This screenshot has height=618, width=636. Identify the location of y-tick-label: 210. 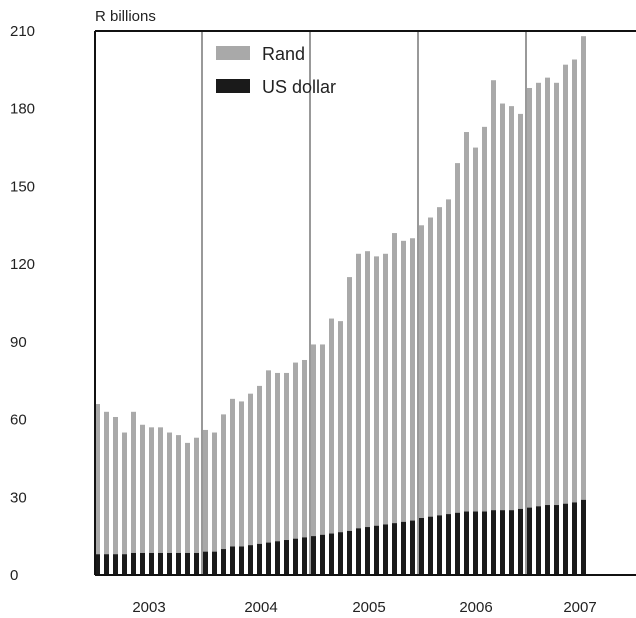
(22, 31).